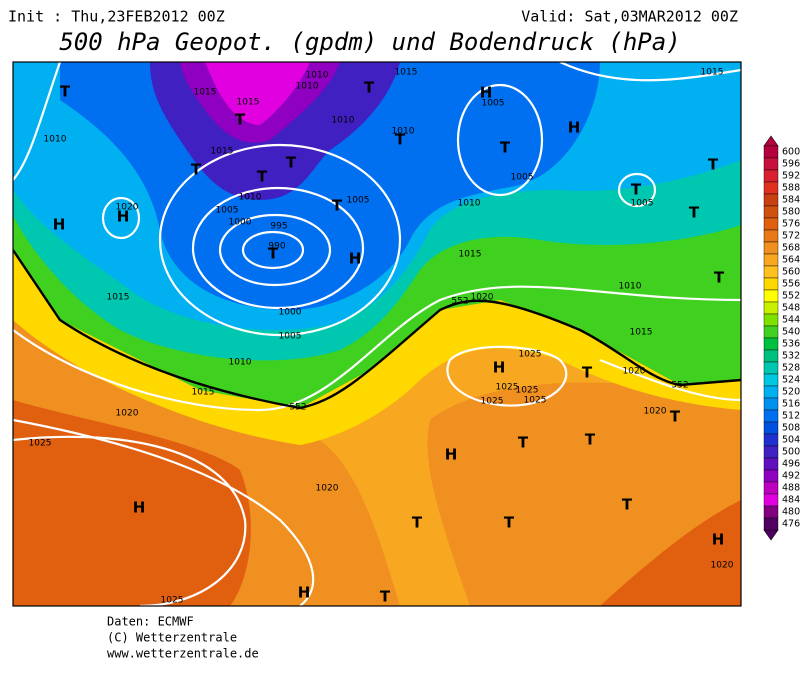 The image size is (812, 675). Describe the element at coordinates (791, 392) in the screenshot. I see `colorbar-label: 520` at that location.